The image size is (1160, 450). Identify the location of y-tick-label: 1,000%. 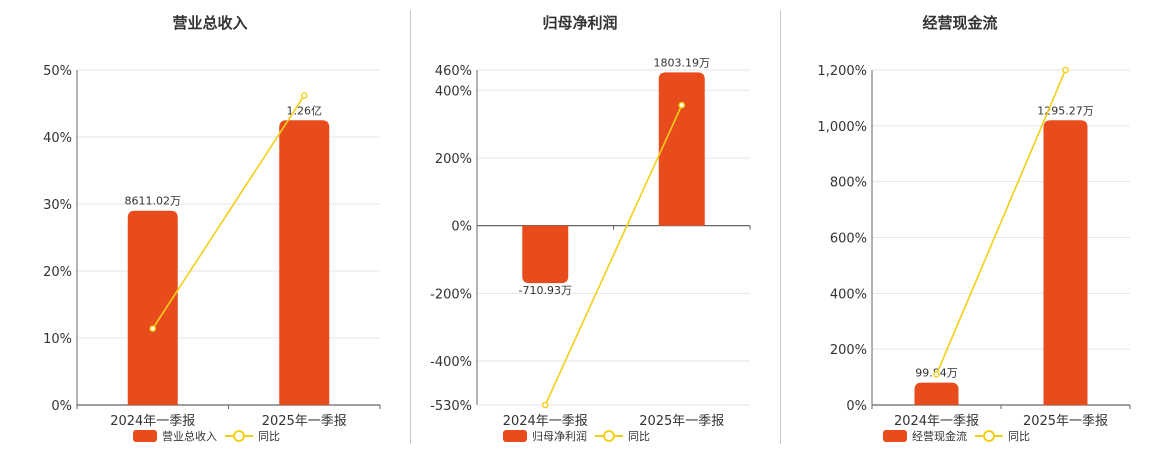
(842, 127).